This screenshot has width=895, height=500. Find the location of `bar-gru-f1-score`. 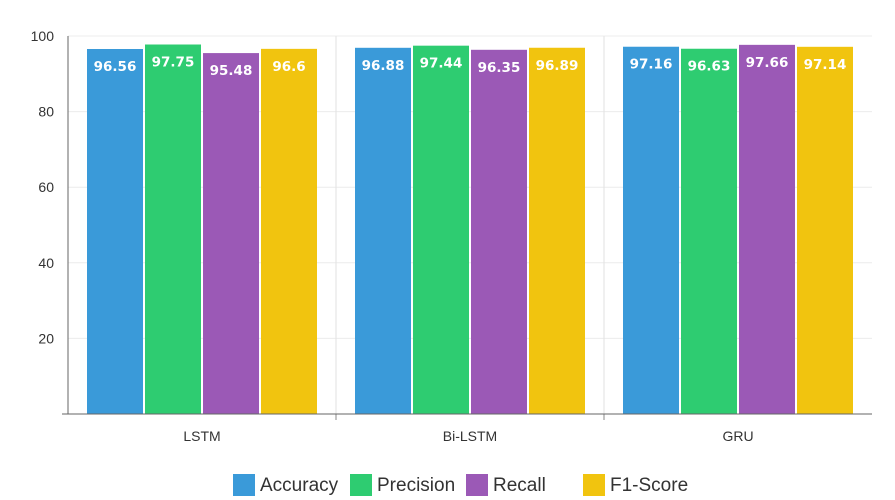

bar-gru-f1-score is located at coordinates (825, 230).